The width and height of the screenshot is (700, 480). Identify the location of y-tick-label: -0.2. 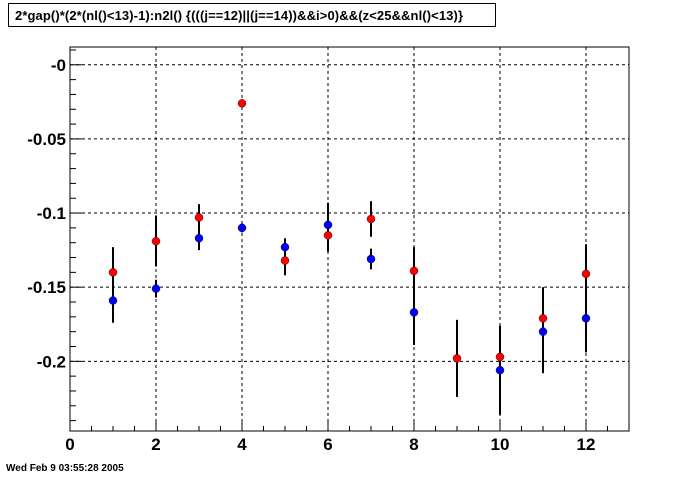
(51, 361).